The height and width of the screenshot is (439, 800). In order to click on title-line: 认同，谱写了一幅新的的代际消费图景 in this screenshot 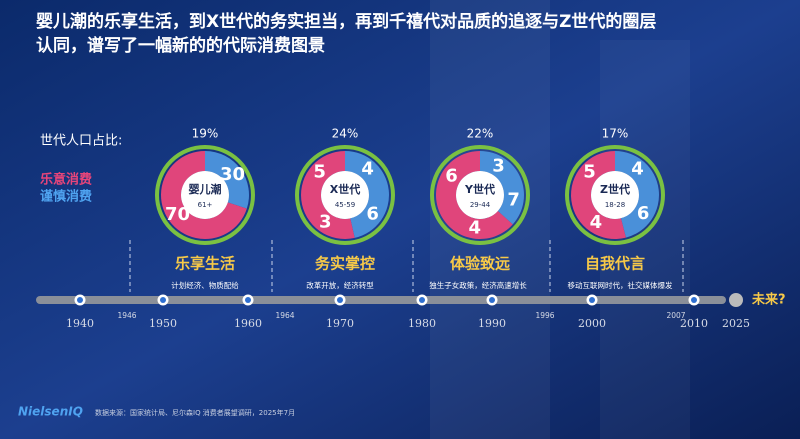, I will do `click(180, 45)`.